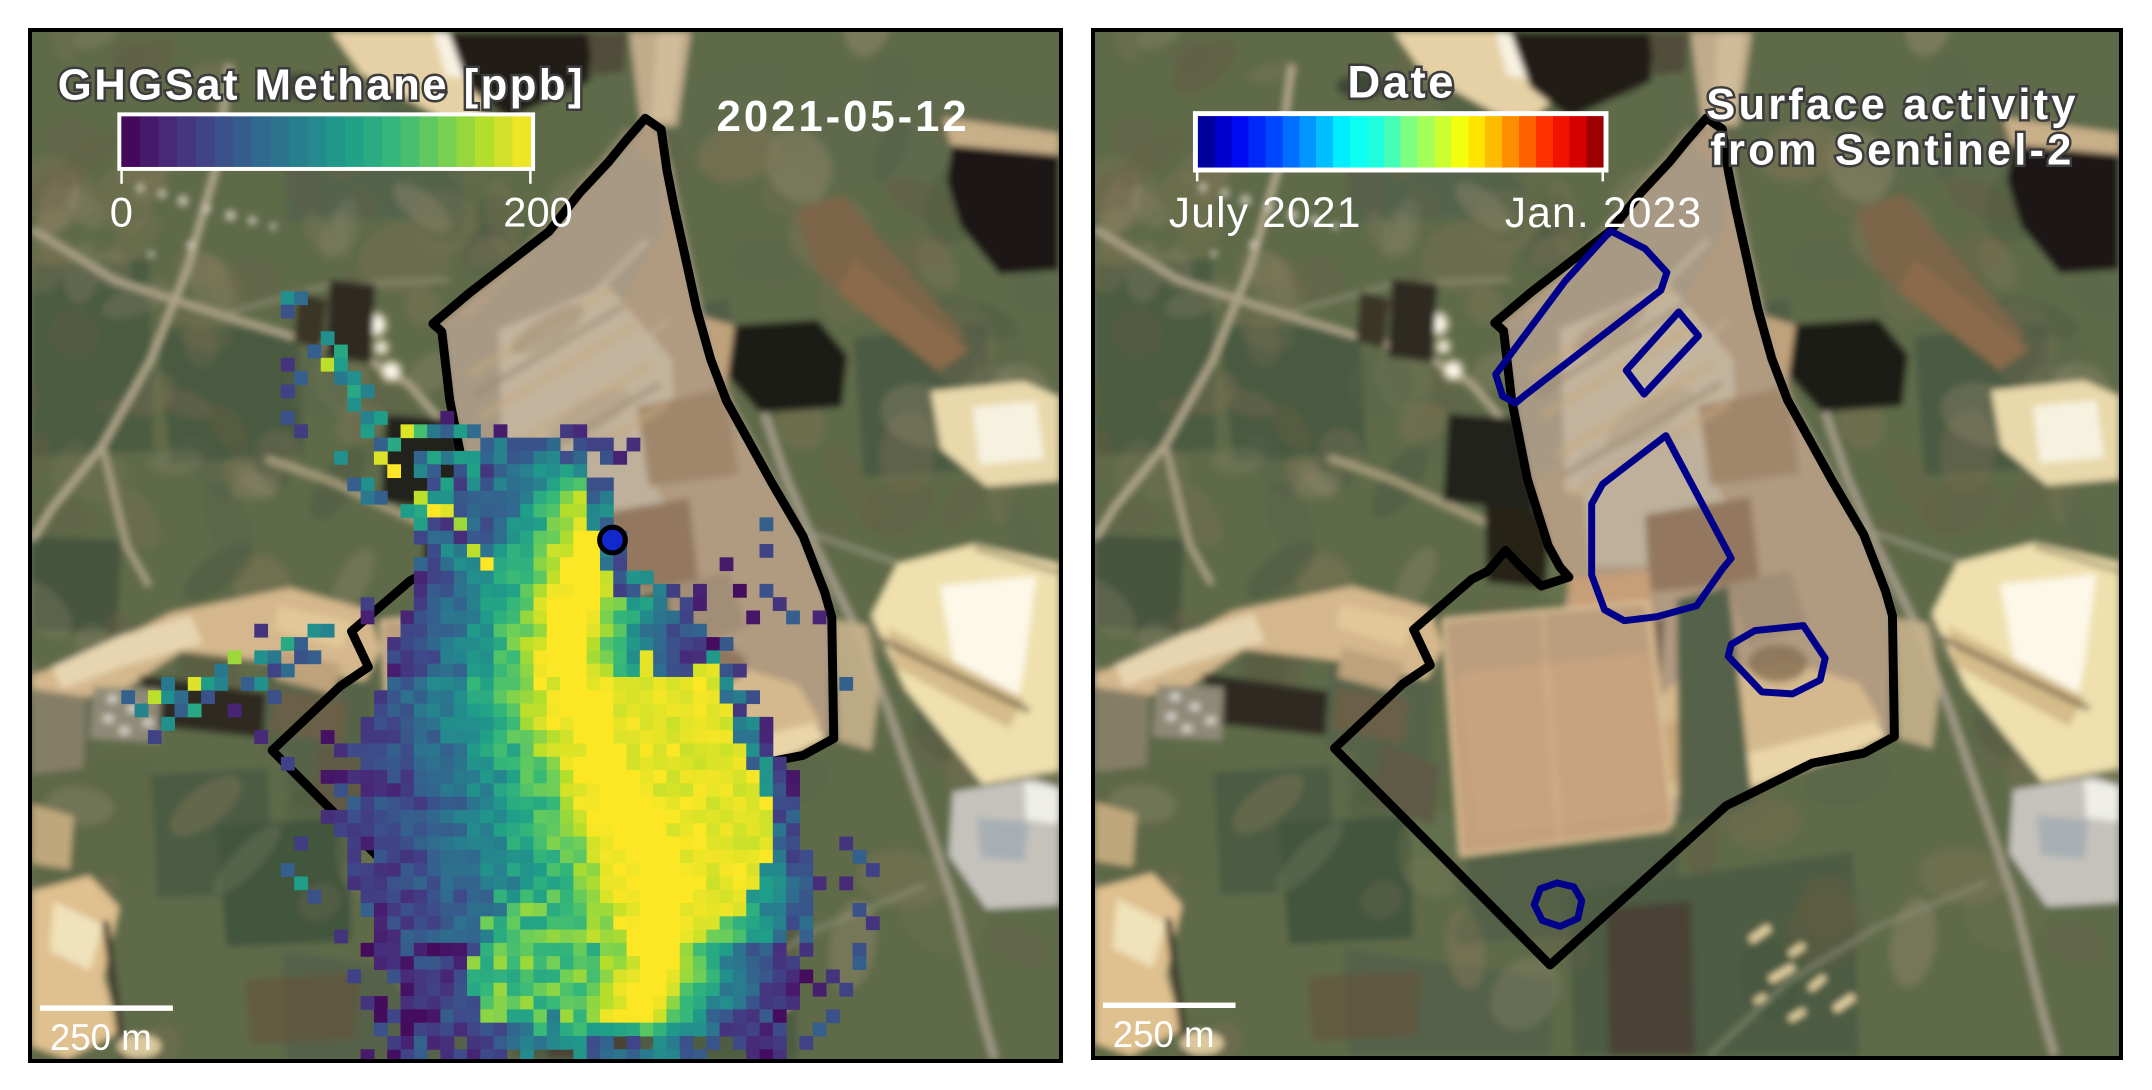 The height and width of the screenshot is (1090, 2152). What do you see at coordinates (1892, 151) in the screenshot?
I see `svg-text: from Sentinel-2` at bounding box center [1892, 151].